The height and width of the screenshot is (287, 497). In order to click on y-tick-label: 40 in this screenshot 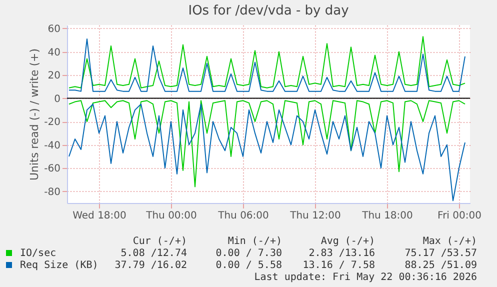, I will do `click(54, 52)`.